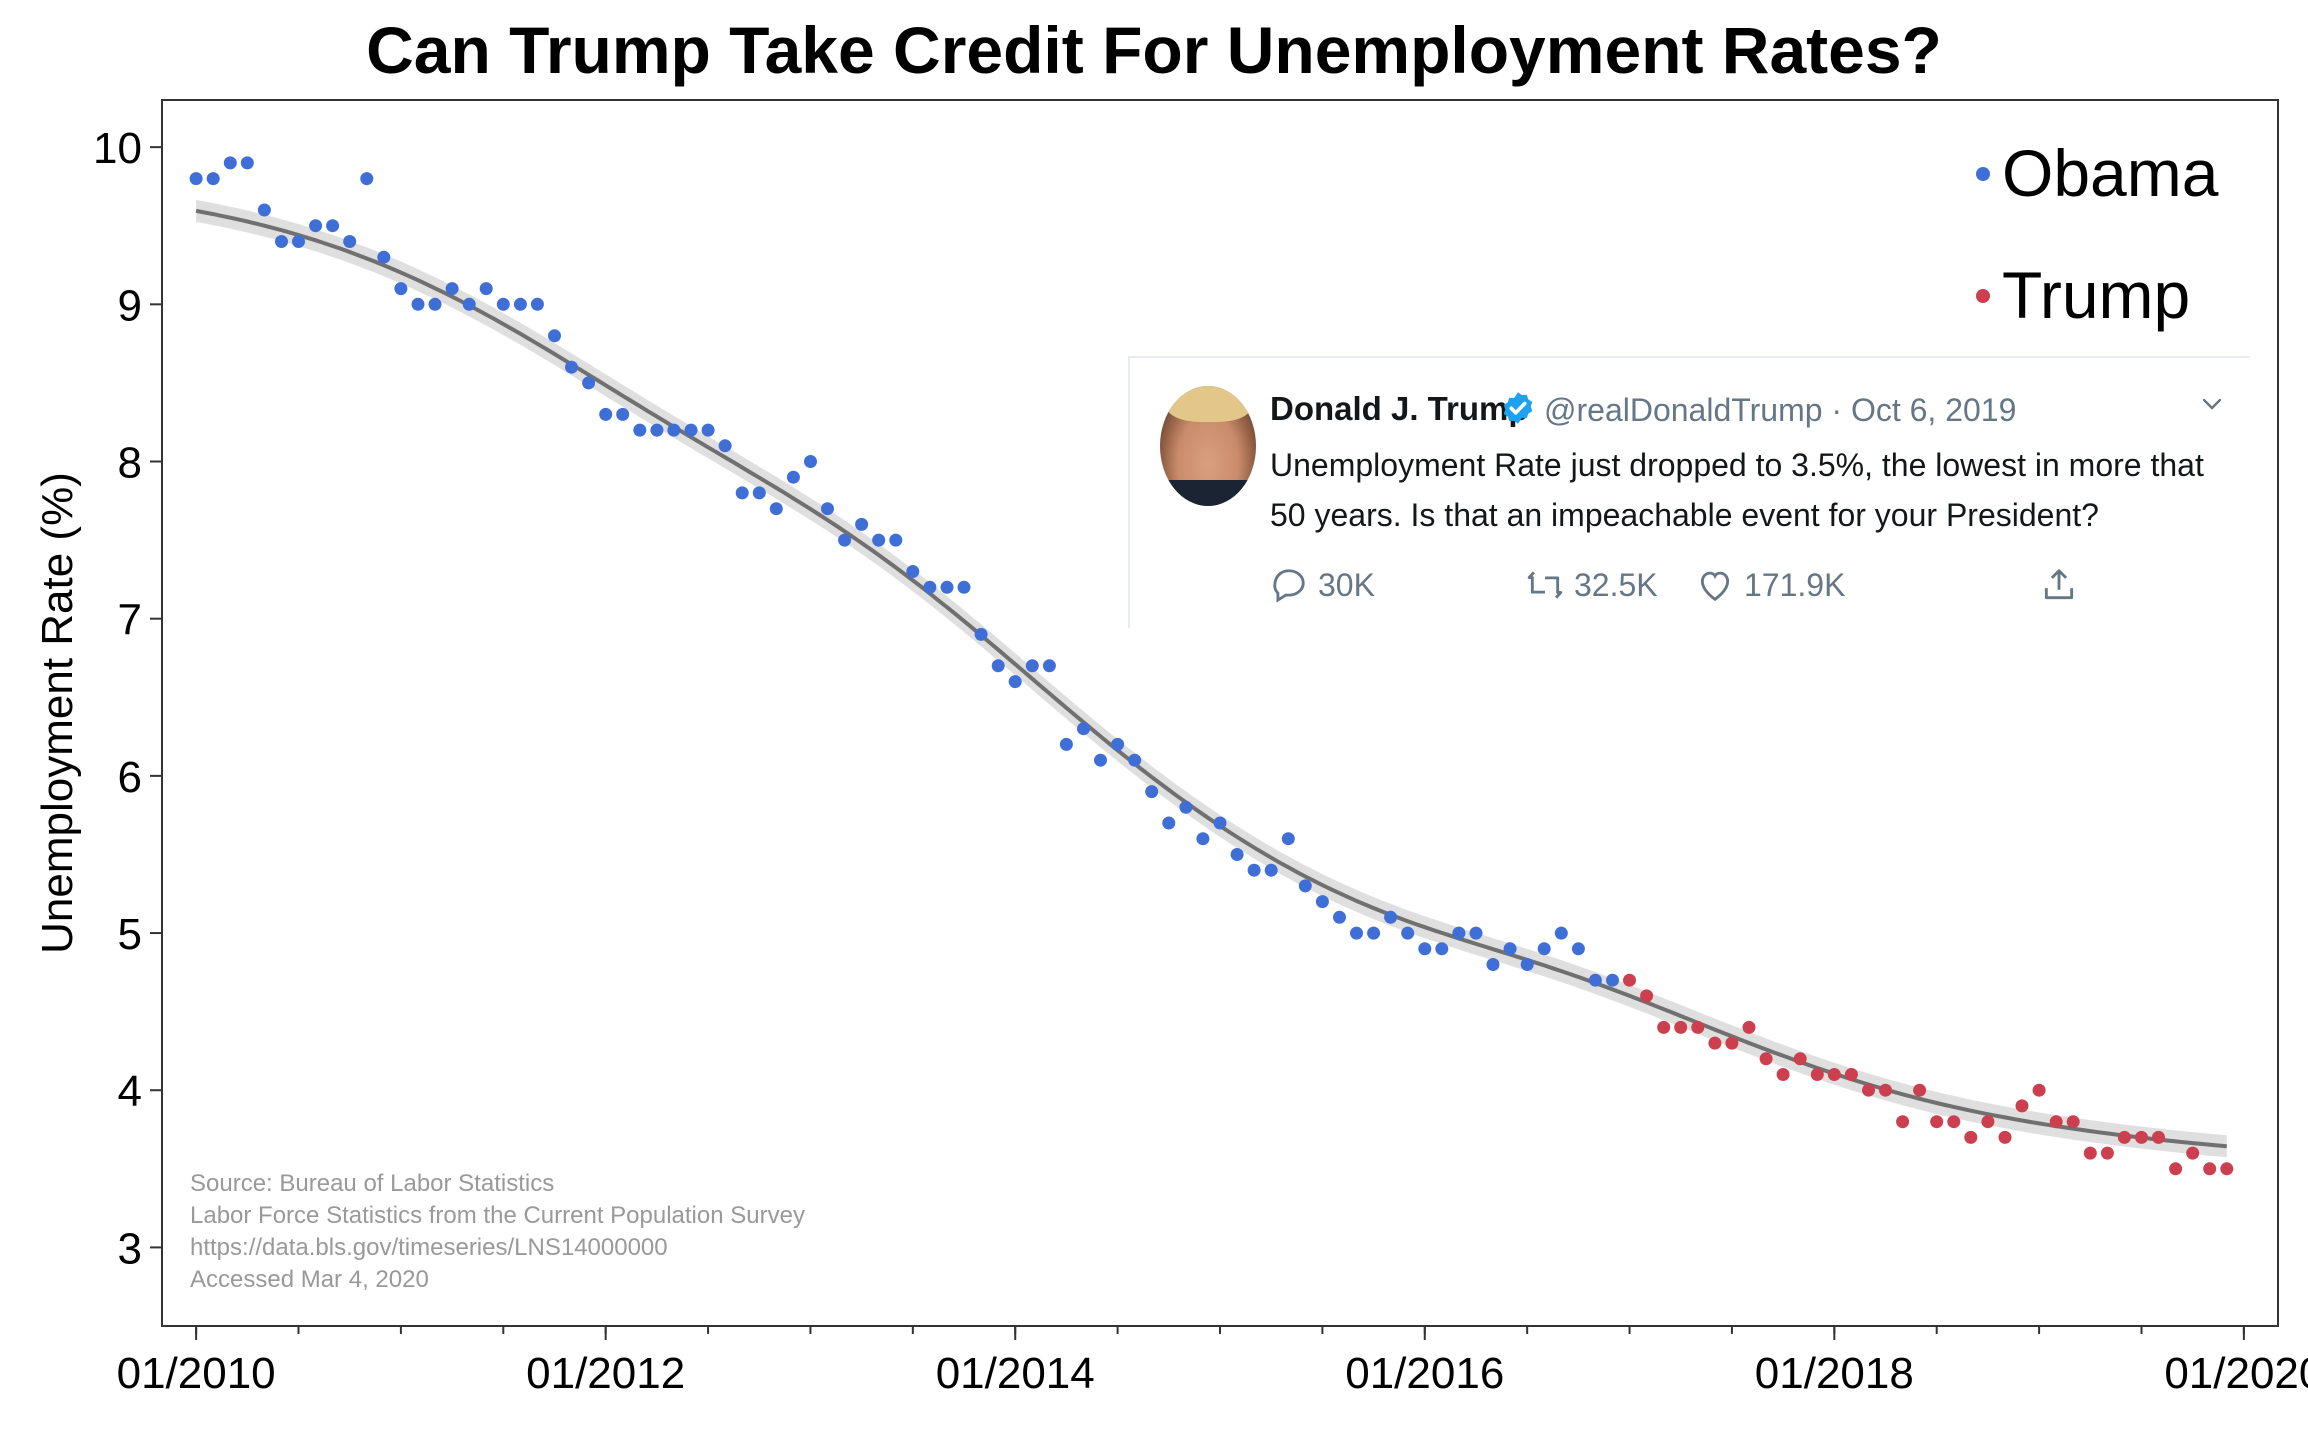  Describe the element at coordinates (2212, 404) in the screenshot. I see `chevron-down-icon` at that location.